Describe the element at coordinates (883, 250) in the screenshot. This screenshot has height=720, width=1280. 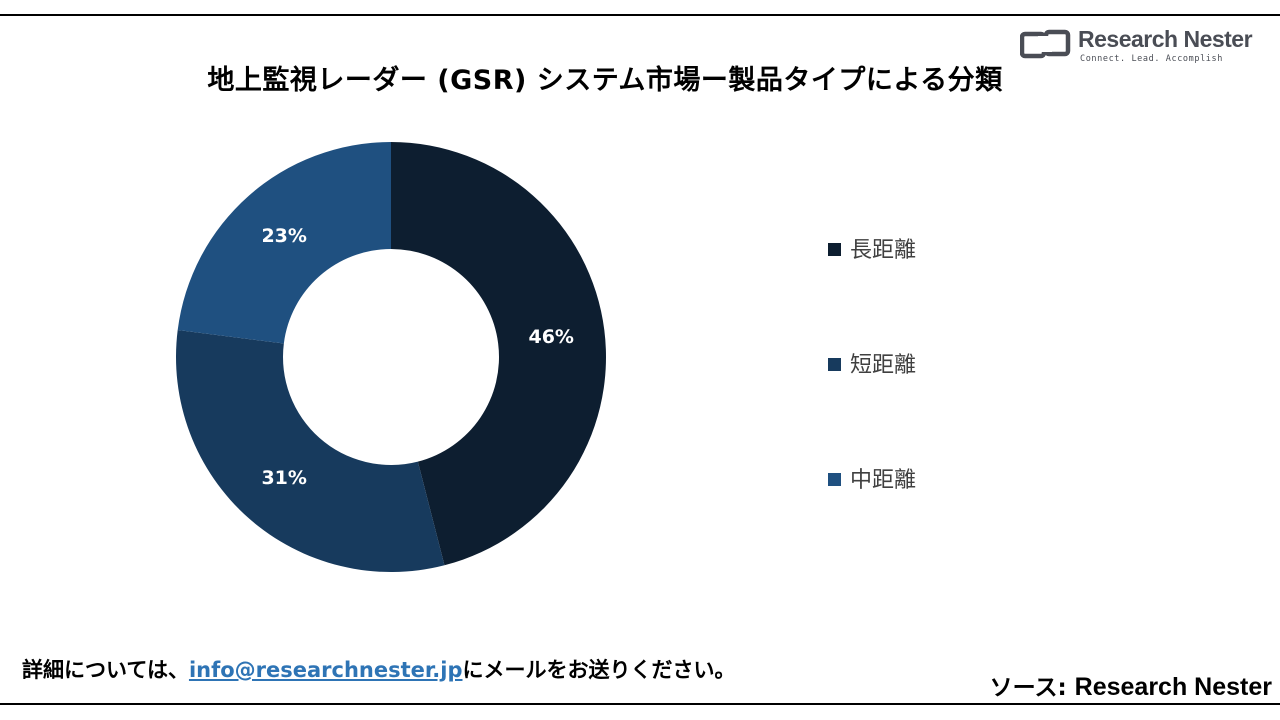
I see `legend-label-long: 長距離` at that location.